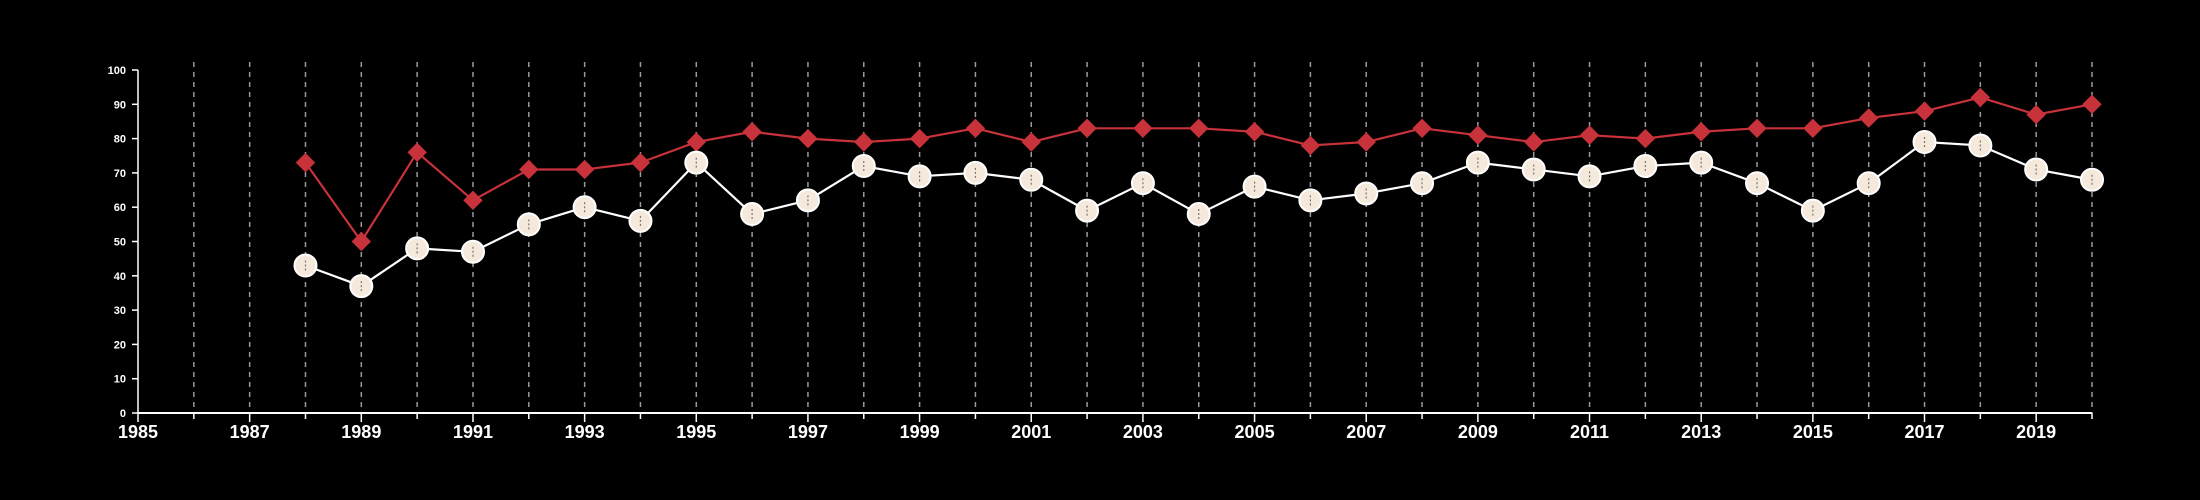 This screenshot has height=500, width=2200. Describe the element at coordinates (1757, 128) in the screenshot. I see `series-0-point-2014` at that location.